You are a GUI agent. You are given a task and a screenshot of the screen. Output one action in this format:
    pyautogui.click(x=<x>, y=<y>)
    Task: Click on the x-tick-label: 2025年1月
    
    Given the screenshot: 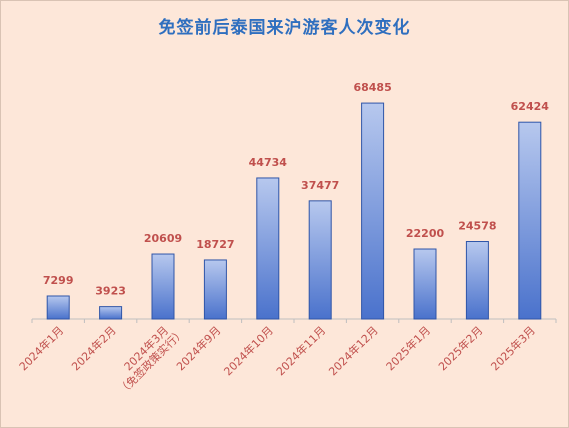 What is the action you would take?
    pyautogui.click(x=408, y=348)
    